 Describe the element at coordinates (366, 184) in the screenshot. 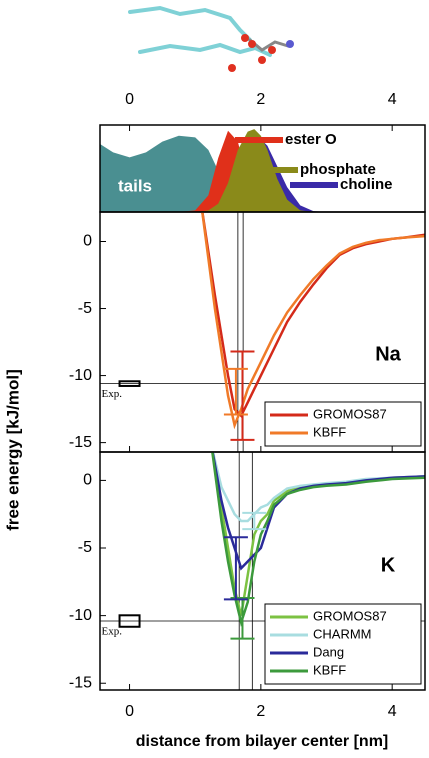

I see `legend-label: choline` at that location.